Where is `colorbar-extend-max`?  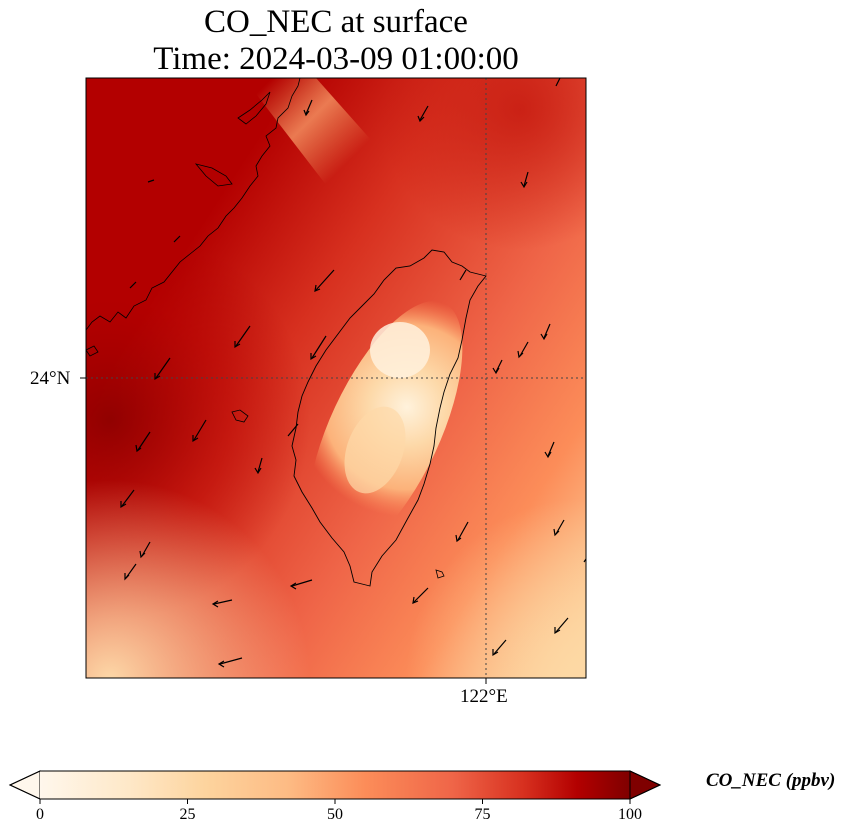
colorbar-extend-max is located at coordinates (645, 785).